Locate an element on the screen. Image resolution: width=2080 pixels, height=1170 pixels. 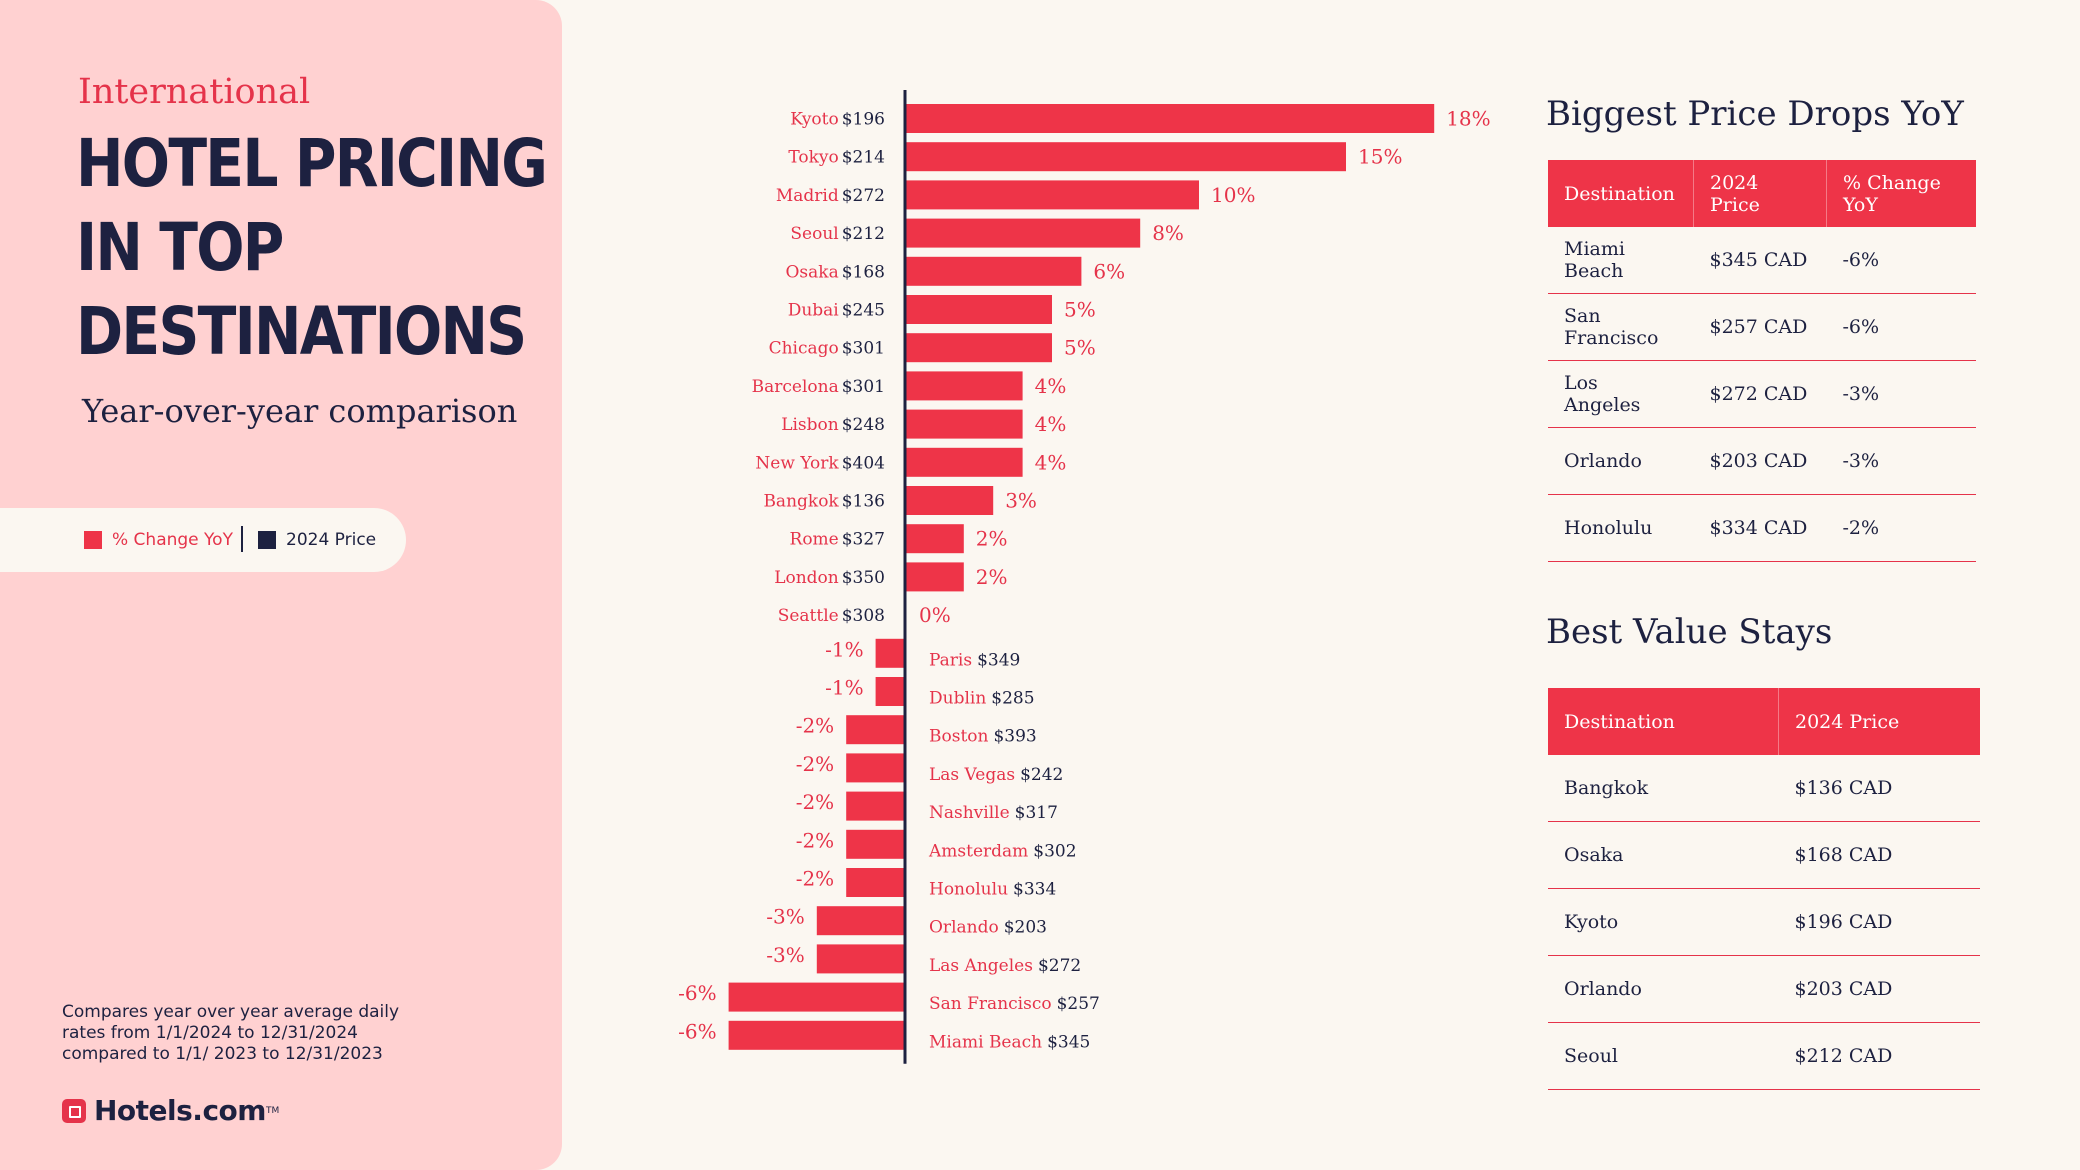
category-label: Lisbon $248 is located at coordinates (833, 425).